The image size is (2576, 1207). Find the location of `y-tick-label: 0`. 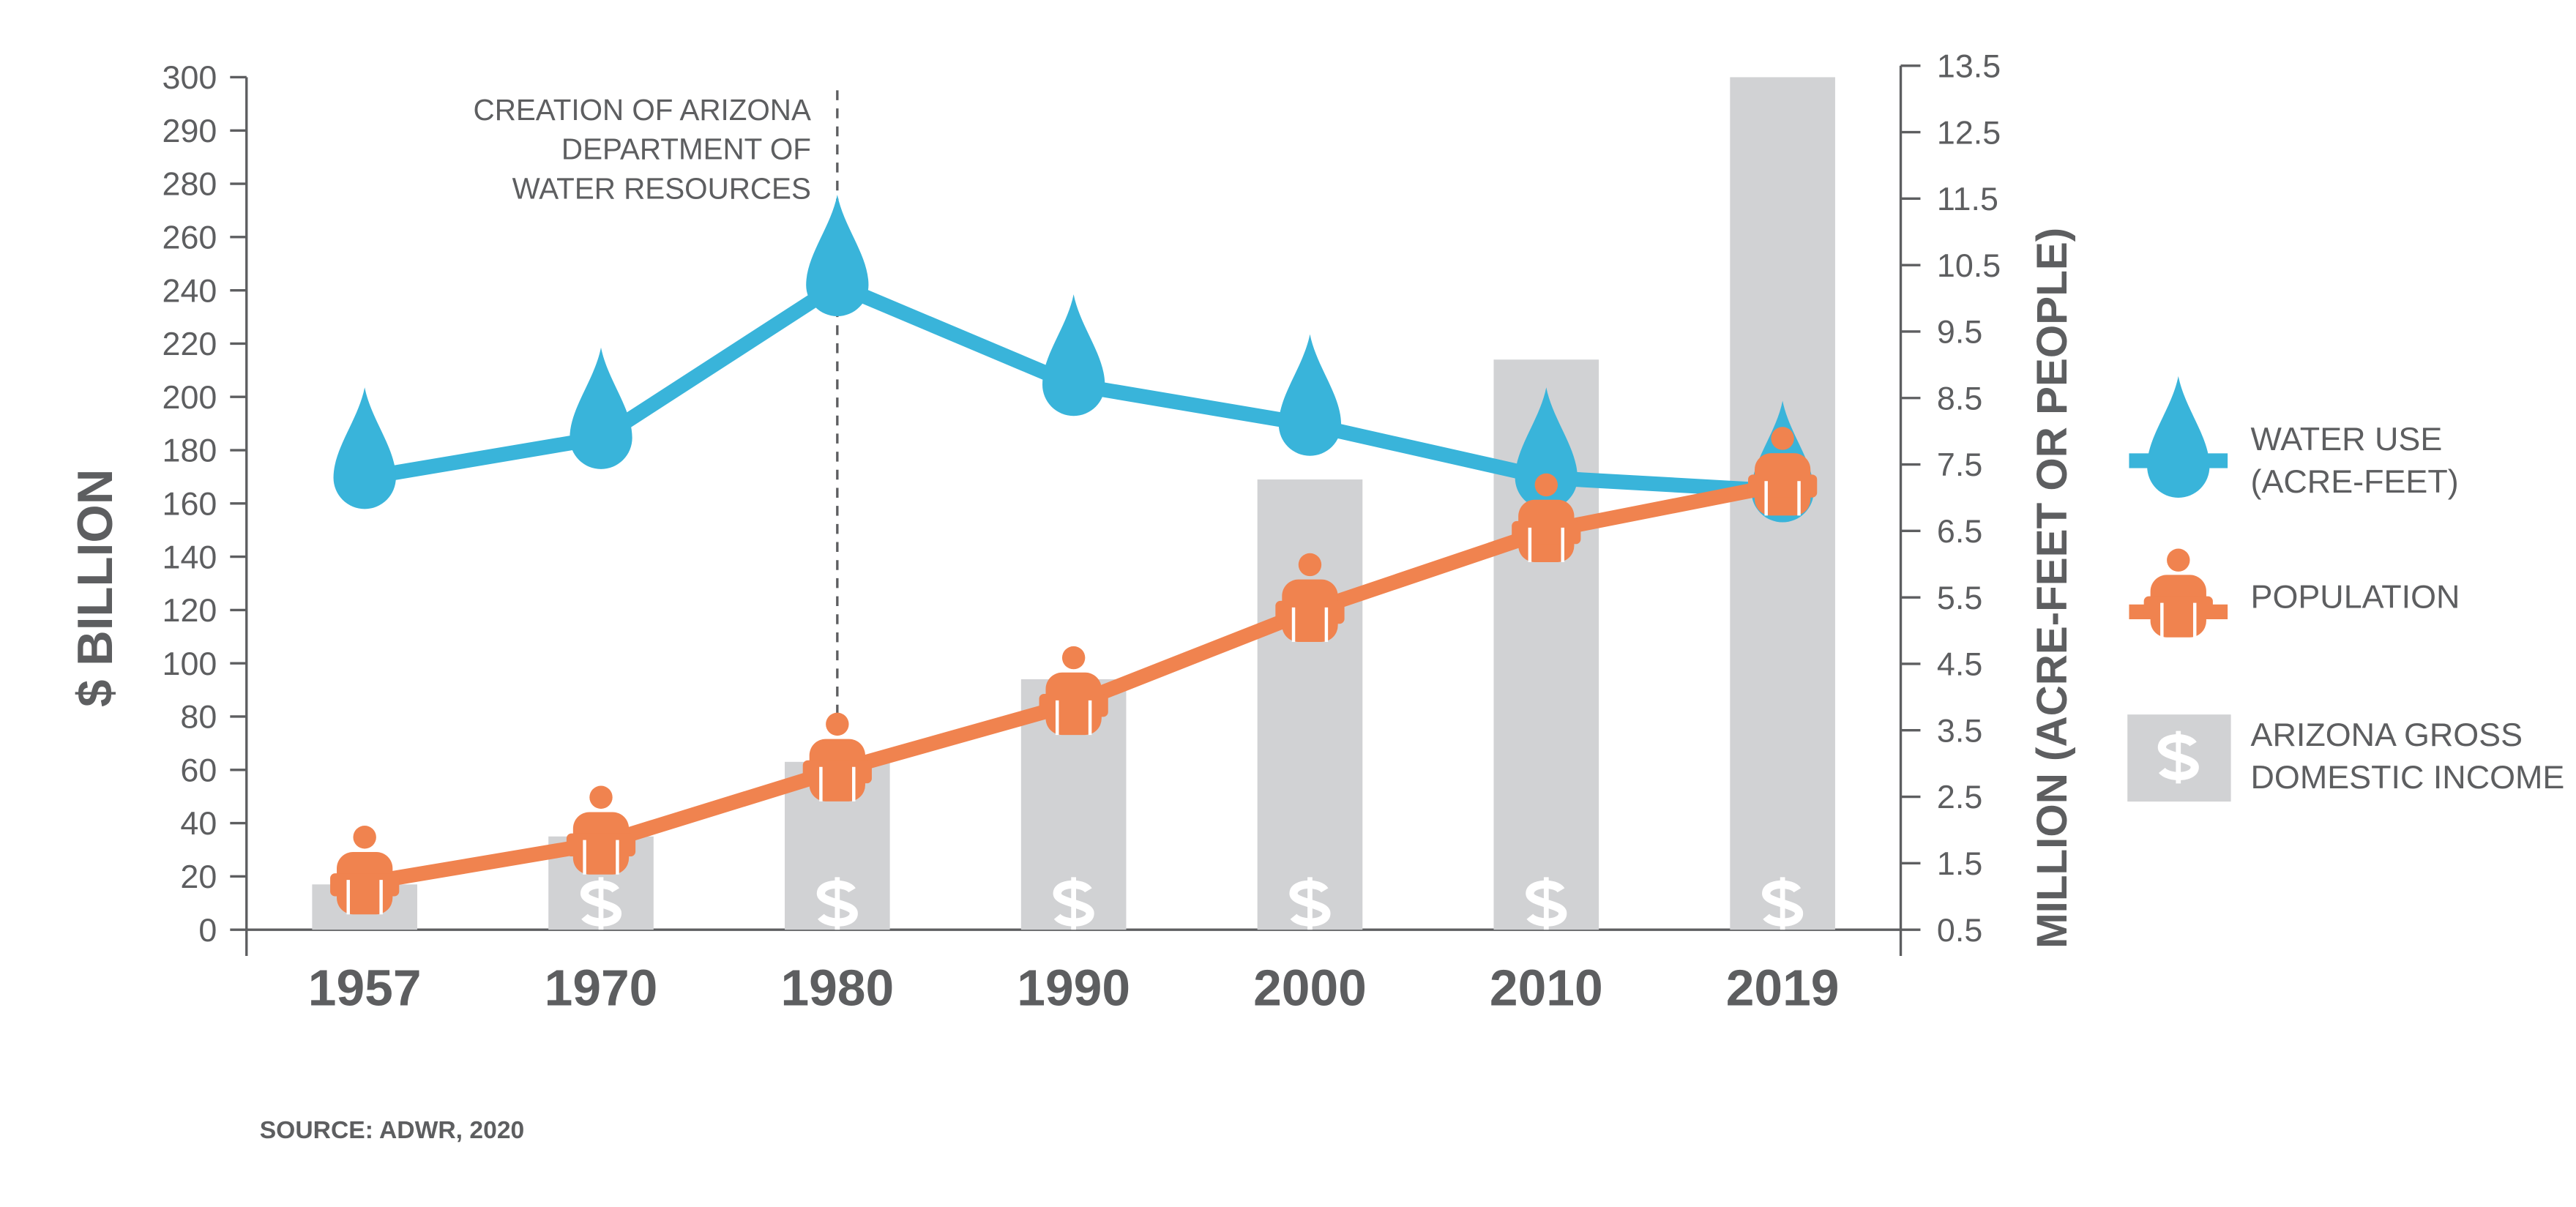

y-tick-label: 0 is located at coordinates (207, 930).